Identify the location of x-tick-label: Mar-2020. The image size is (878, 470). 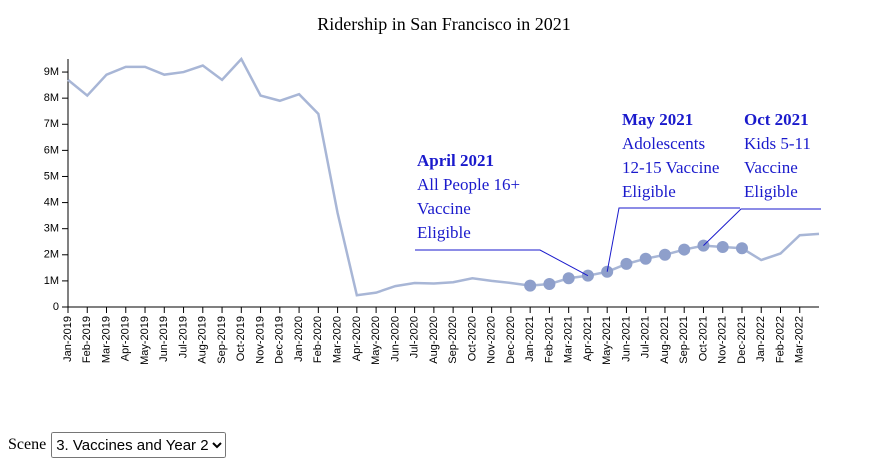
(337, 339).